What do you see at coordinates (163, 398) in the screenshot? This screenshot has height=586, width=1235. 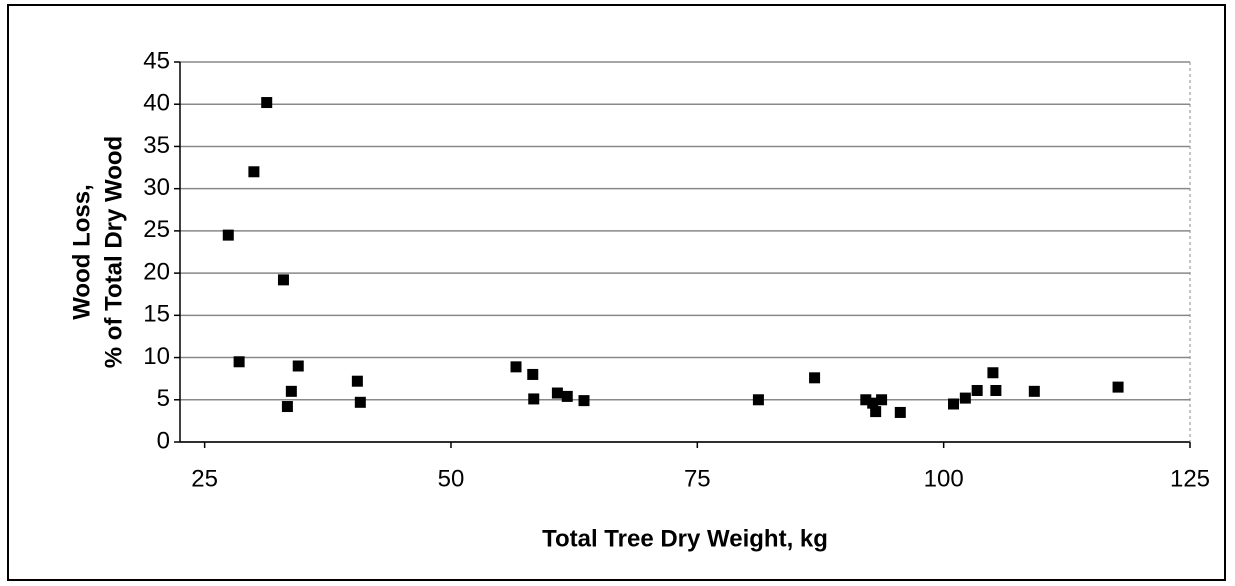 I see `y-tick-label: 5` at bounding box center [163, 398].